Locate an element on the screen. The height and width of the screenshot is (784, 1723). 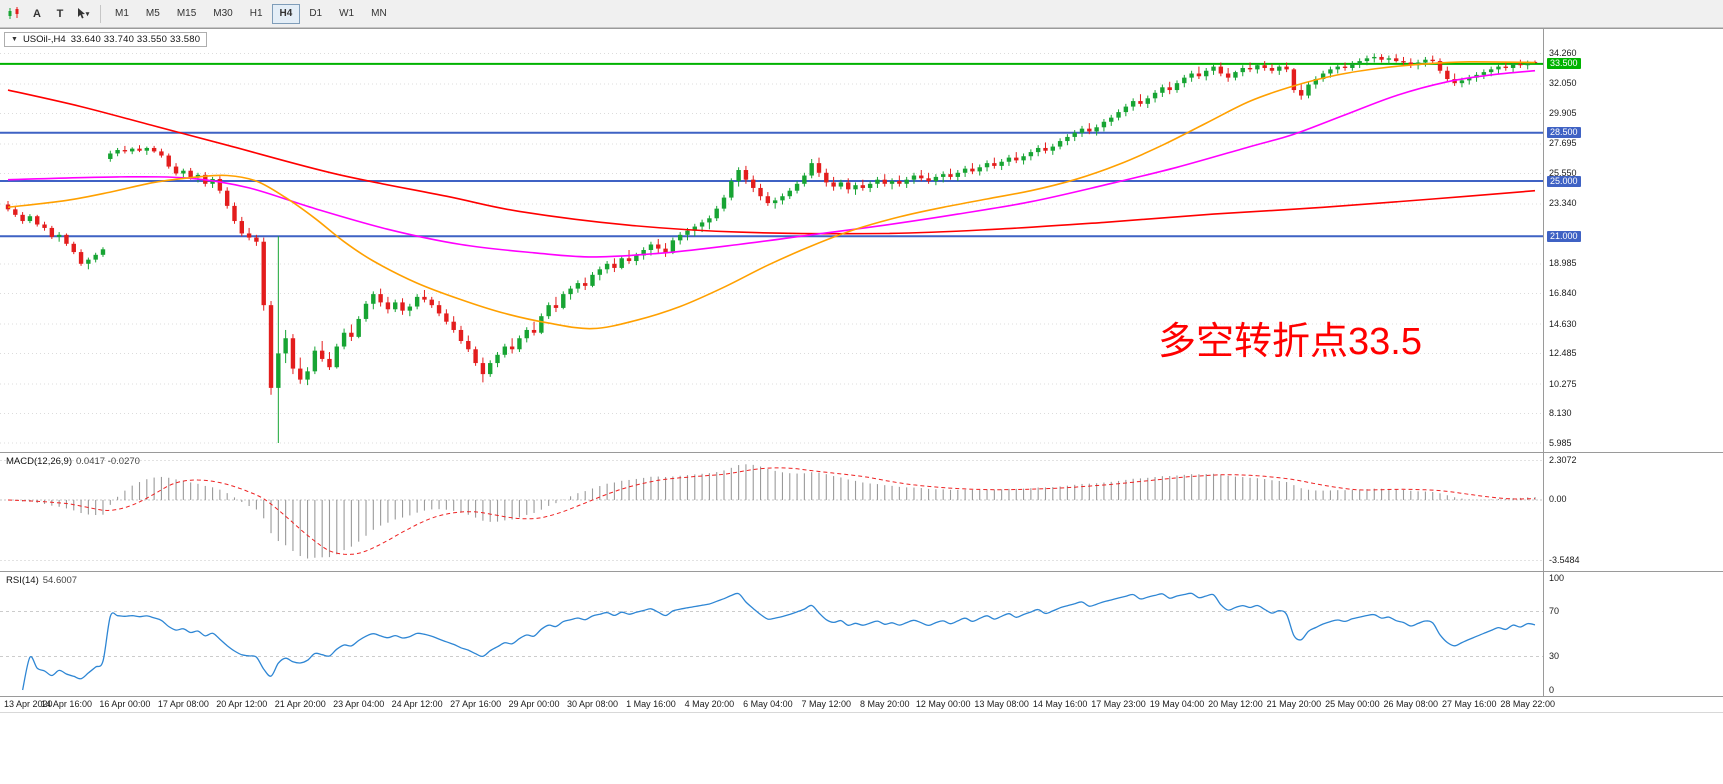
macd-indicator-label: MACD(12,26,9) 0.0417 -0.0270 is located at coordinates (73, 461).